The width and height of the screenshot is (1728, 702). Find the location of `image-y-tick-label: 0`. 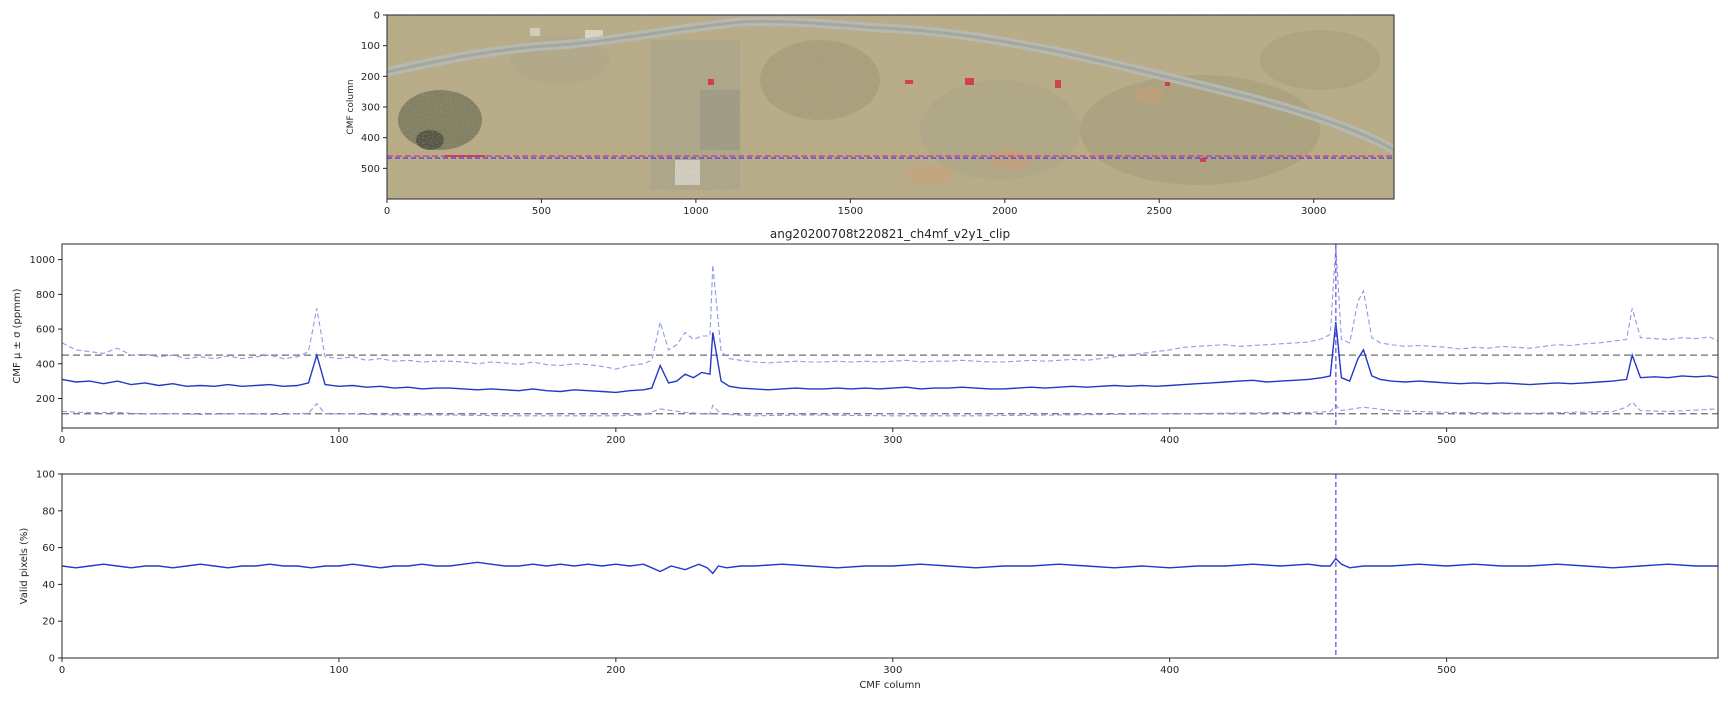

image-y-tick-label: 0 is located at coordinates (377, 16).